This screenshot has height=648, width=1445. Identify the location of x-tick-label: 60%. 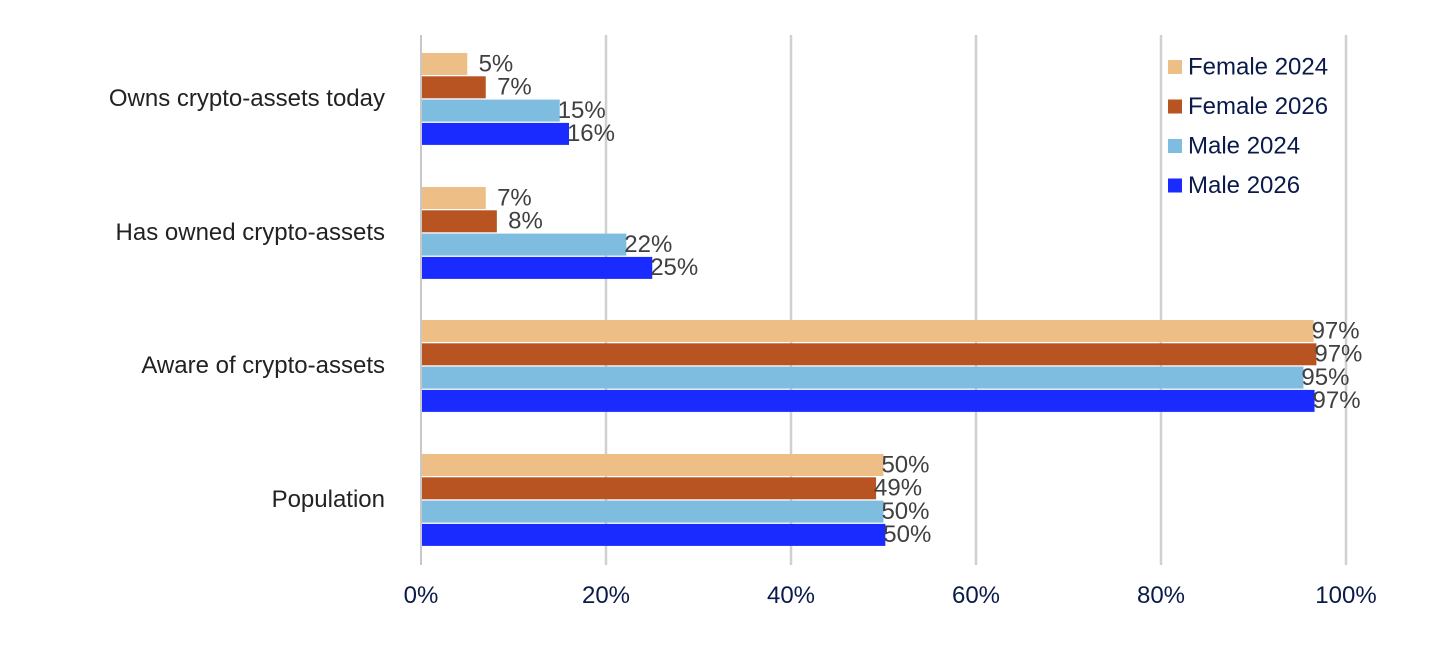
(976, 595).